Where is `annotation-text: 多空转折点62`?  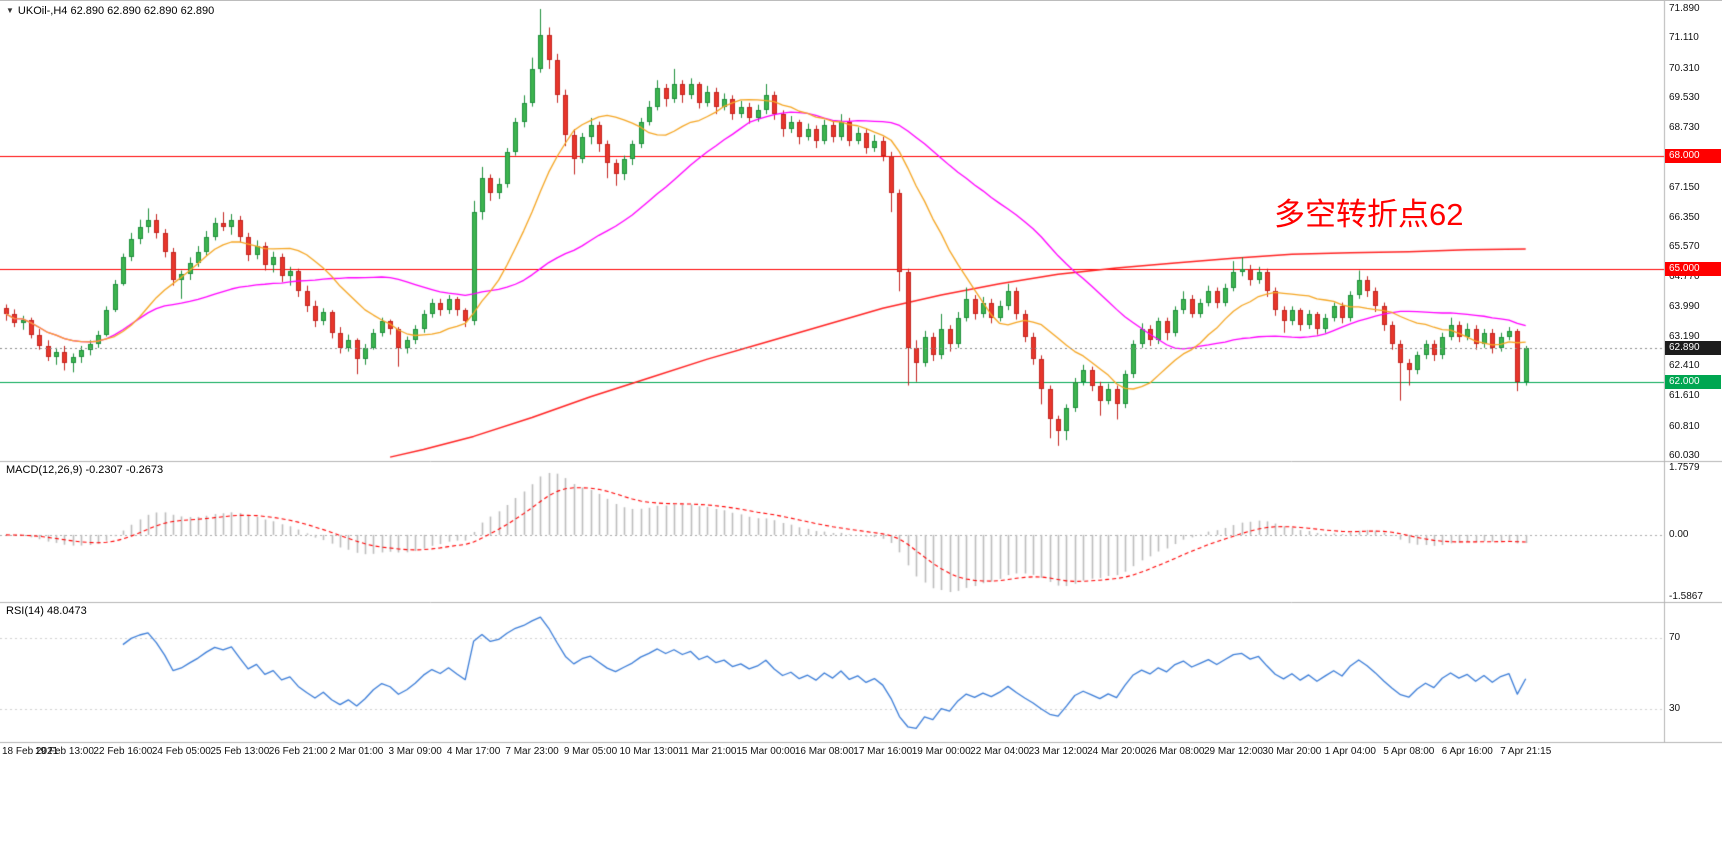
annotation-text: 多空转折点62 is located at coordinates (1369, 214).